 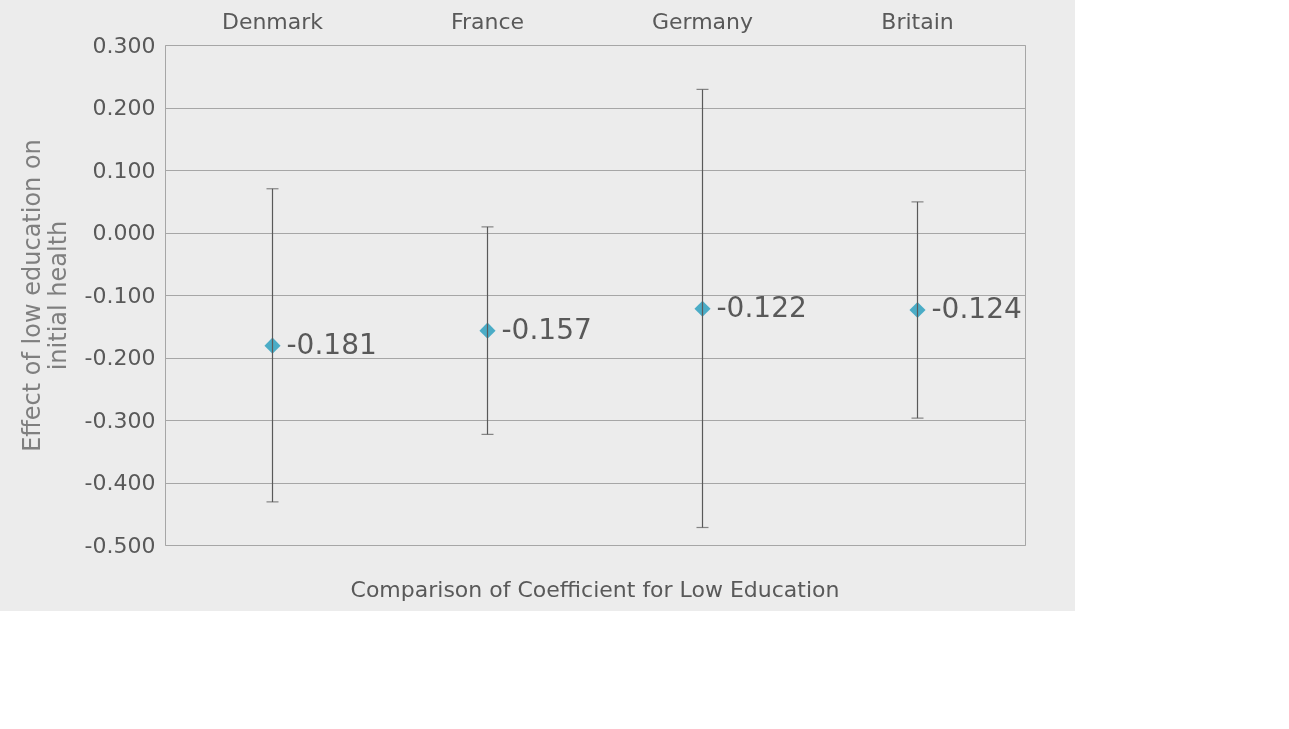 I want to click on y-tick-label: 0.300, so click(x=124, y=45).